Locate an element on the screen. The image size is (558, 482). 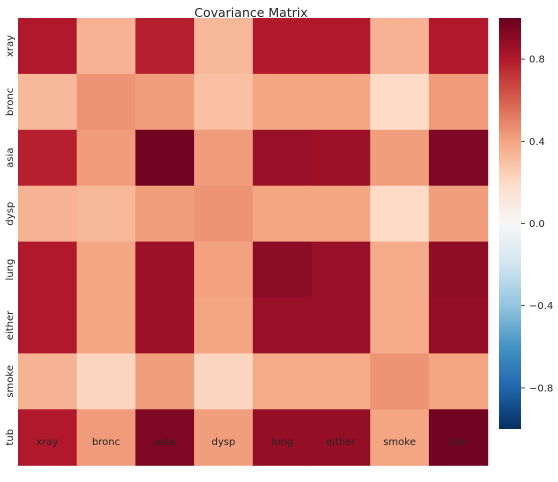
heatmap-cell-lung-either is located at coordinates (341, 270).